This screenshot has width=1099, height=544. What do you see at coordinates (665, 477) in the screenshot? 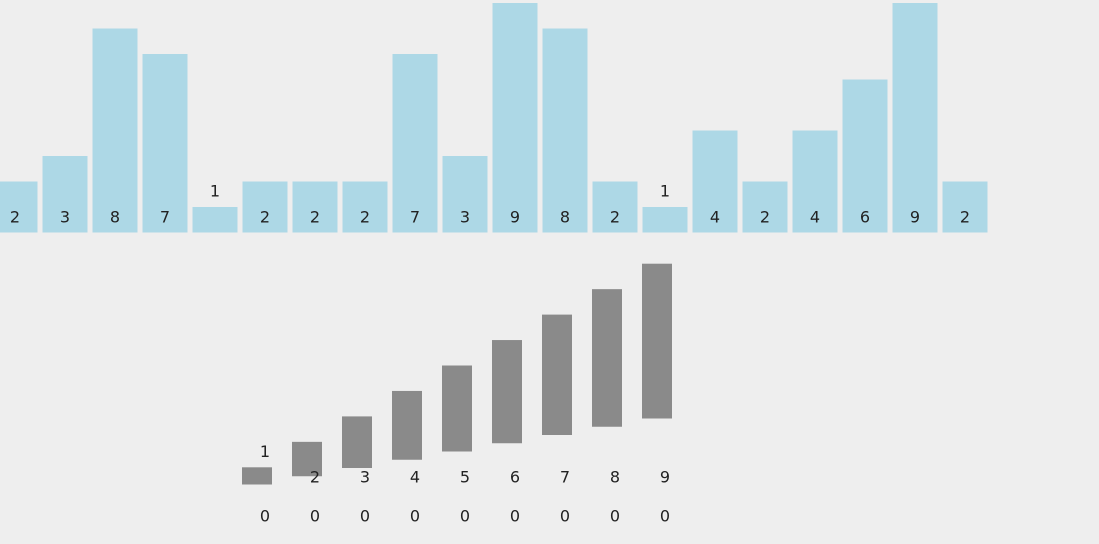
I see `bucket-key-label: 9` at bounding box center [665, 477].